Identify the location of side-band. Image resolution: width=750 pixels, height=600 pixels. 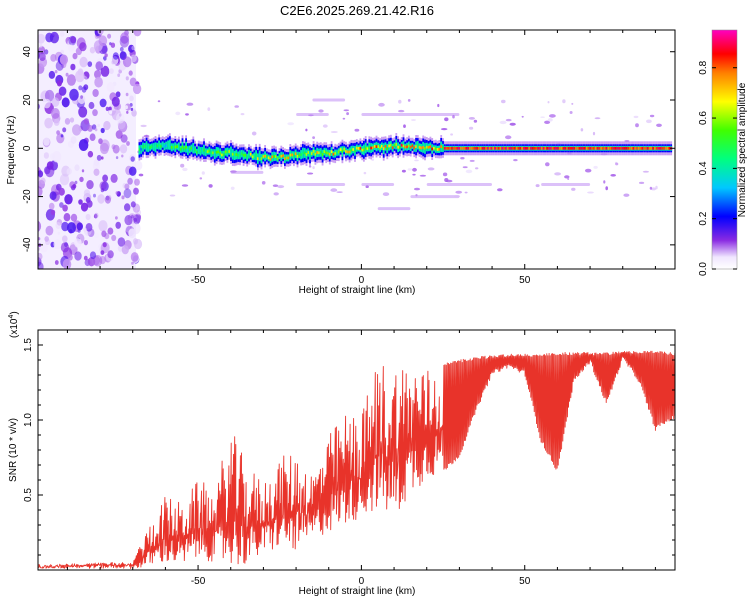
(394, 209).